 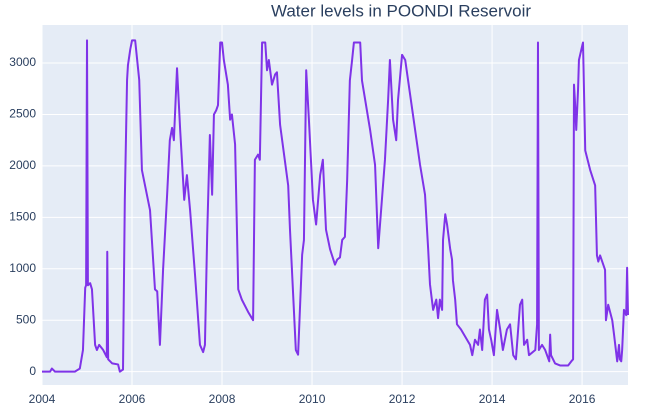 What do you see at coordinates (32, 371) in the screenshot?
I see `y-tick-label: 0` at bounding box center [32, 371].